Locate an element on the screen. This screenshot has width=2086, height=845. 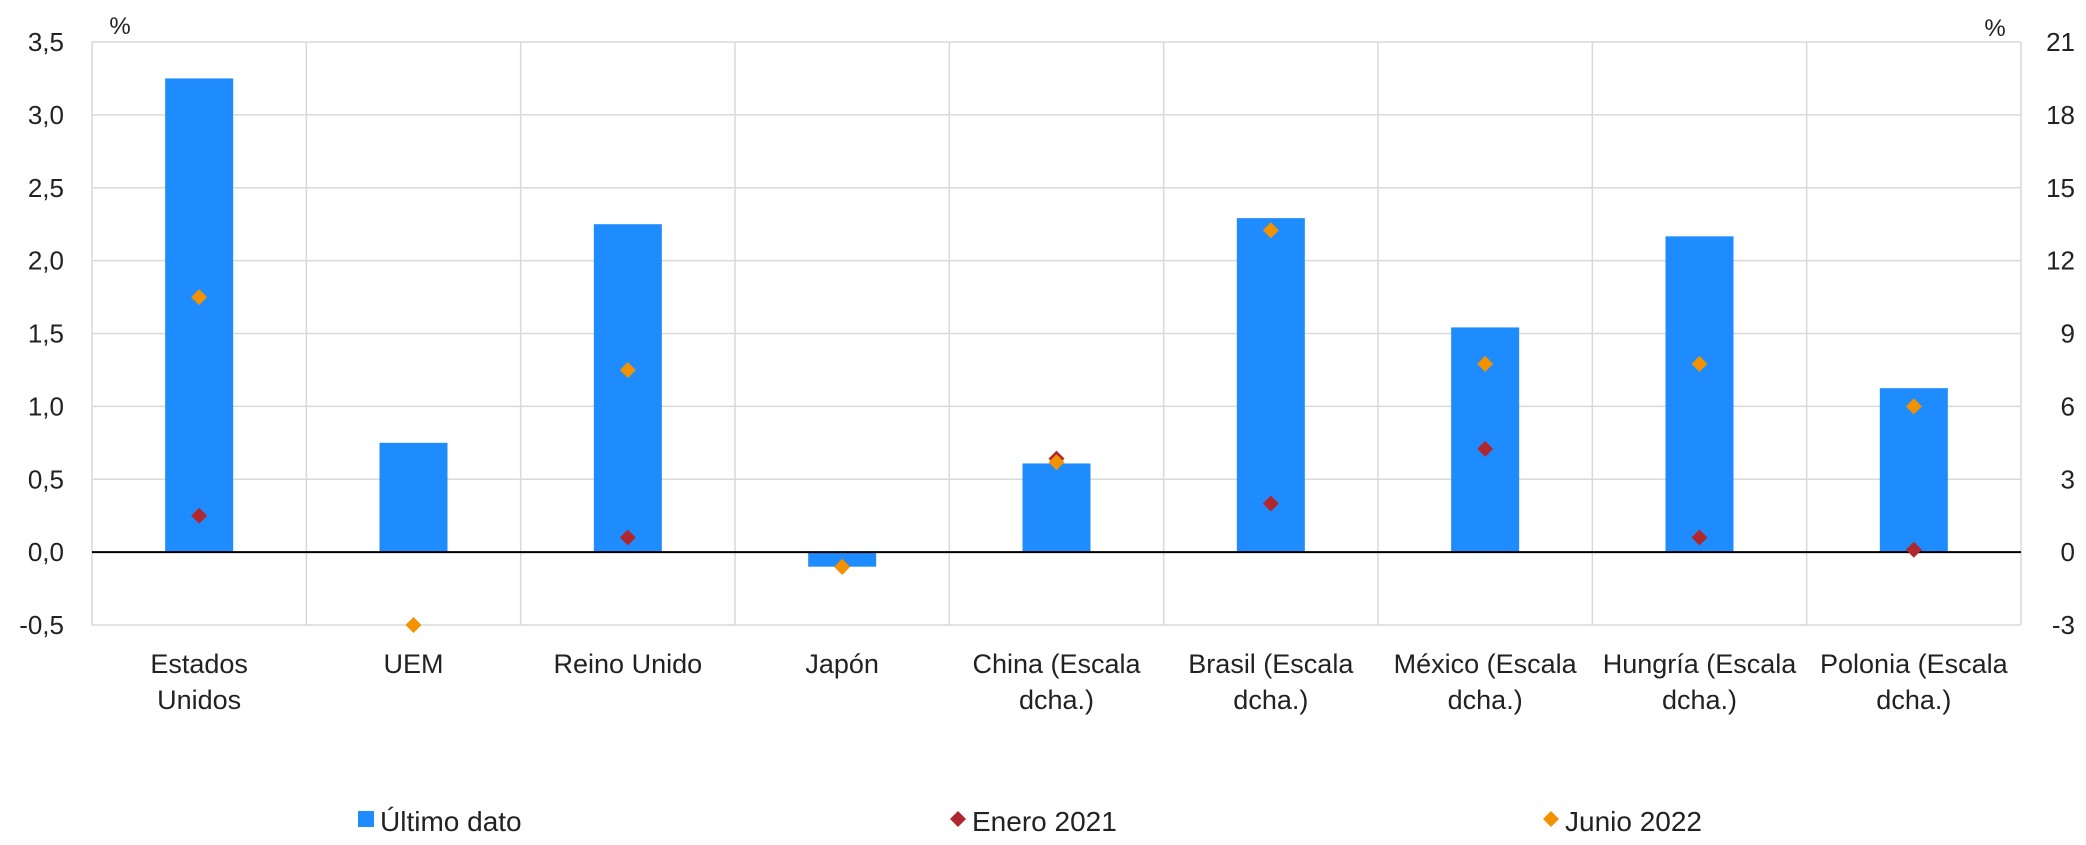
right-tick-label: 9 is located at coordinates (2068, 334).